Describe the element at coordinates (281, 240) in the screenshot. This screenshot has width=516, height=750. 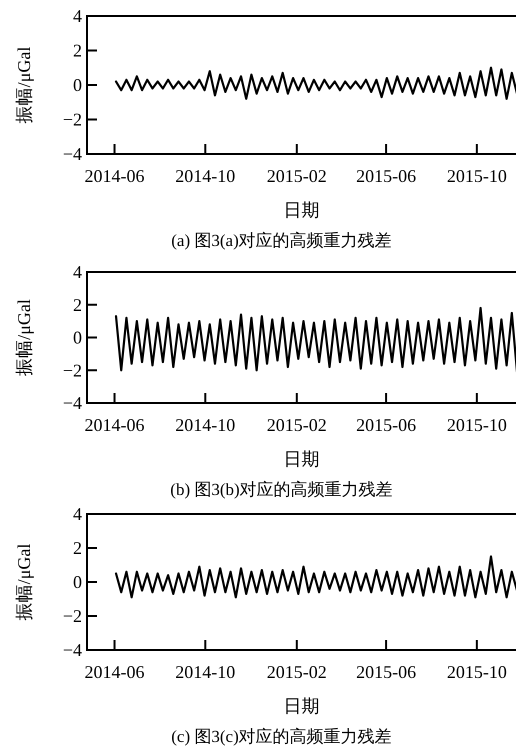
I see `text: (a) 图3(a)对应的高频重力残差` at that location.